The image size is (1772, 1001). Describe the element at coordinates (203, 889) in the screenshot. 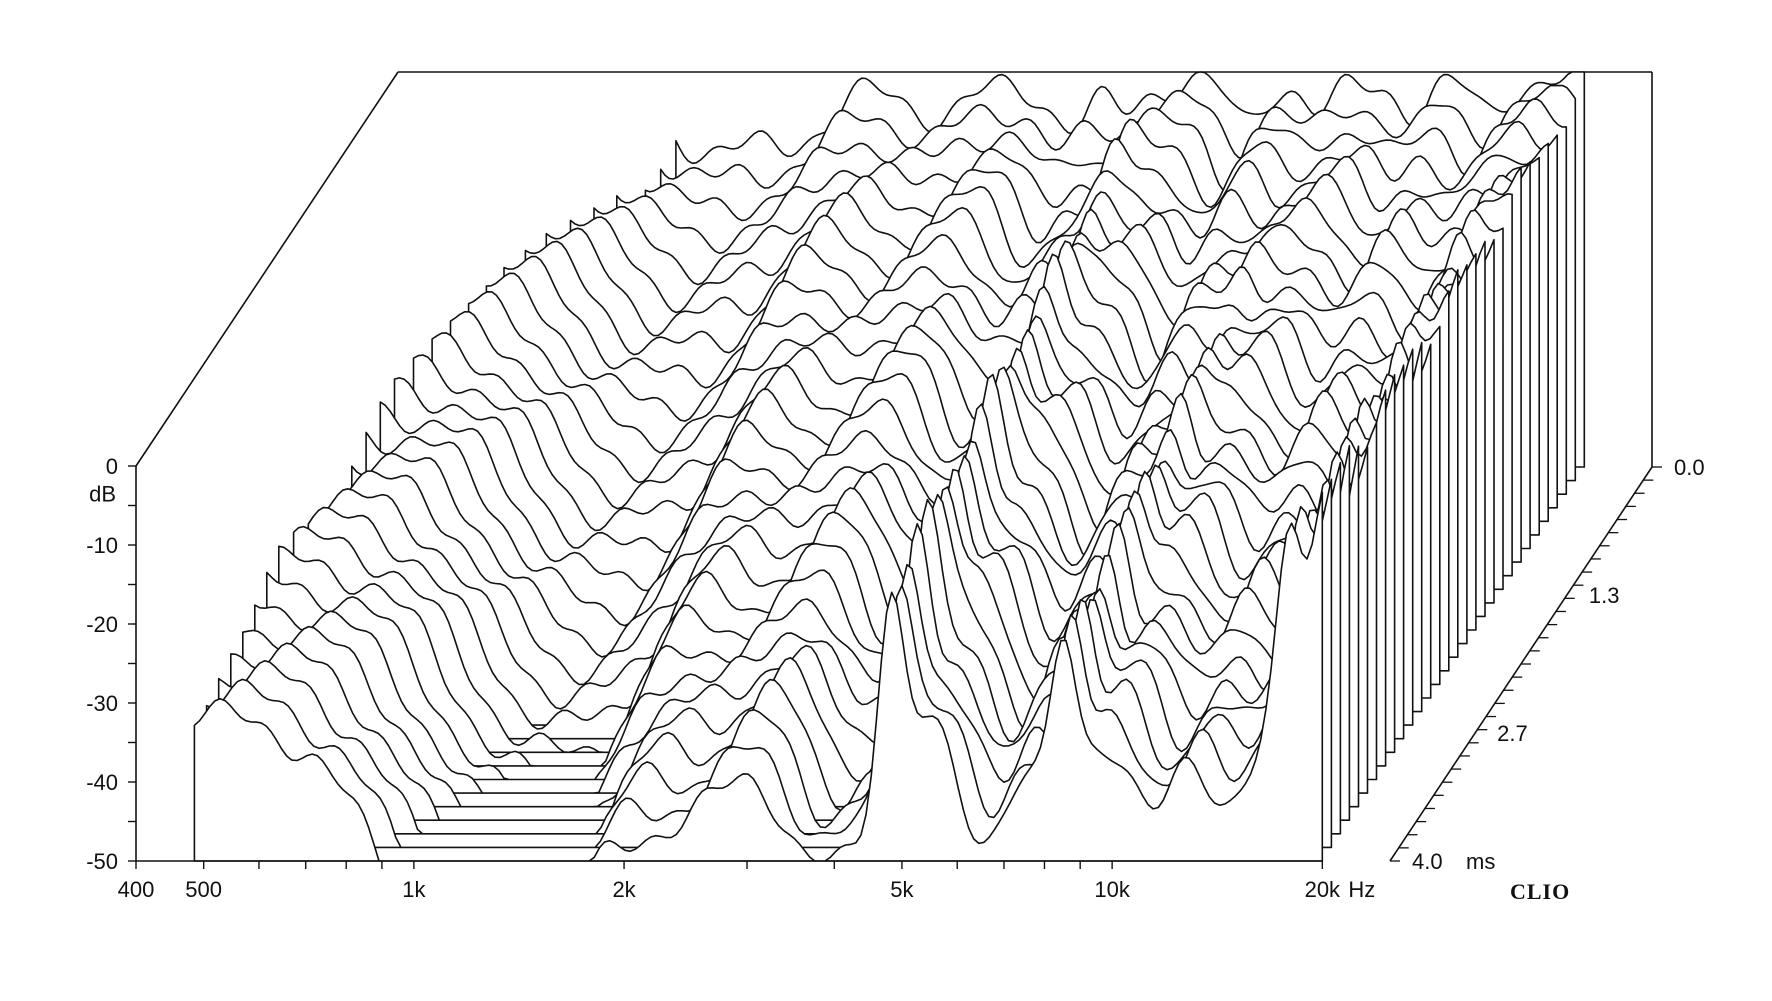

I see `x-tick-label: 500` at that location.